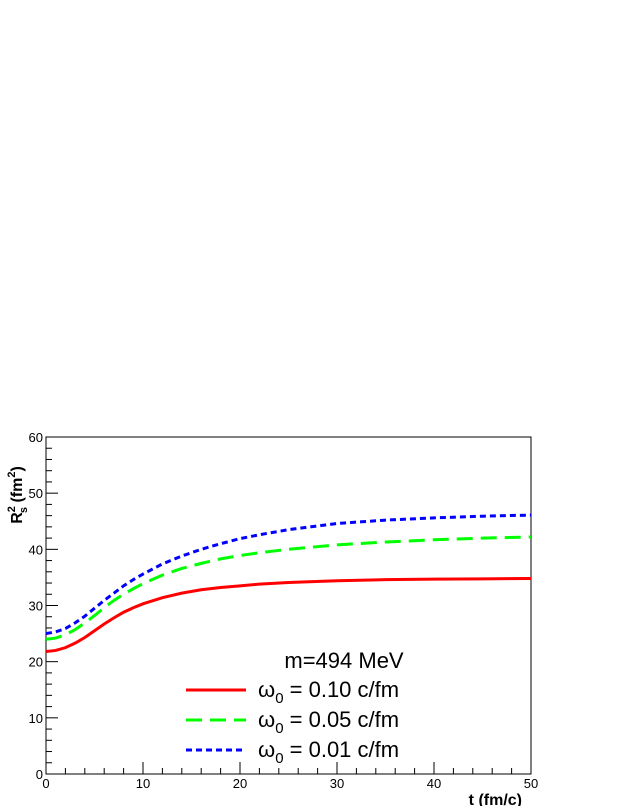  Describe the element at coordinates (36, 606) in the screenshot. I see `y-tick-label: 30` at that location.